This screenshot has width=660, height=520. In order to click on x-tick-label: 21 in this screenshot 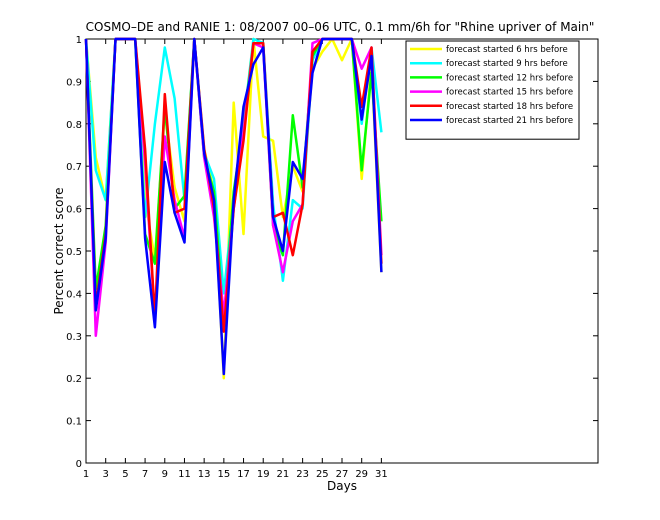, I will do `click(283, 474)`.